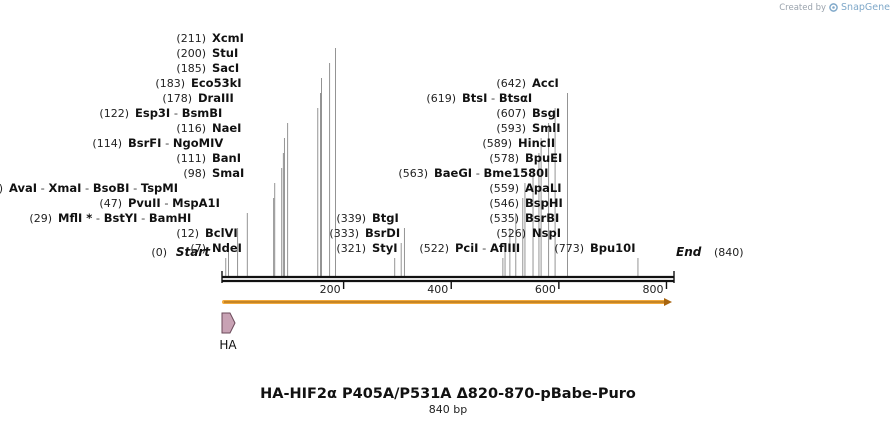 The height and width of the screenshot is (426, 896). Describe the element at coordinates (23, 188) in the screenshot. I see `site-name: AvaI` at that location.